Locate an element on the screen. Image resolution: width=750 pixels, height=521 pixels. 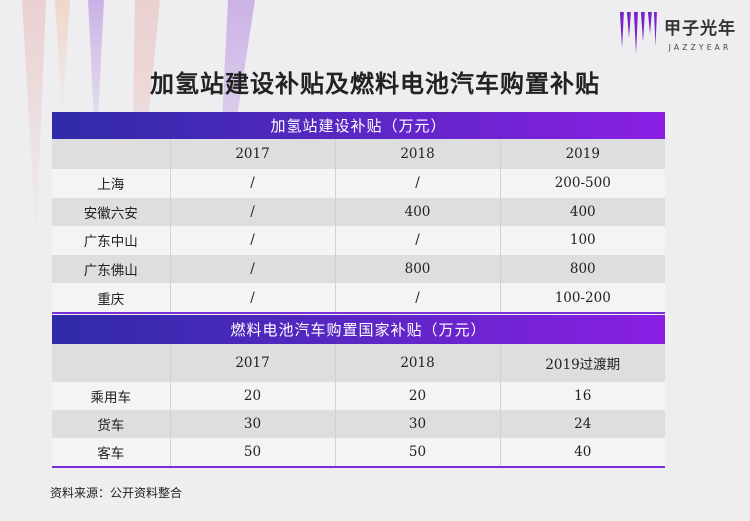
row-label: 广东中山 is located at coordinates (111, 240).